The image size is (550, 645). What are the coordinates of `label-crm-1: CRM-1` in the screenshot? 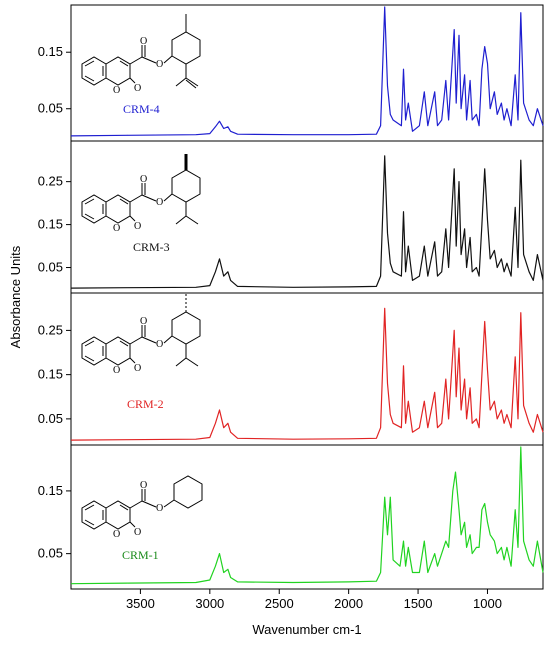 It's located at (140, 555).